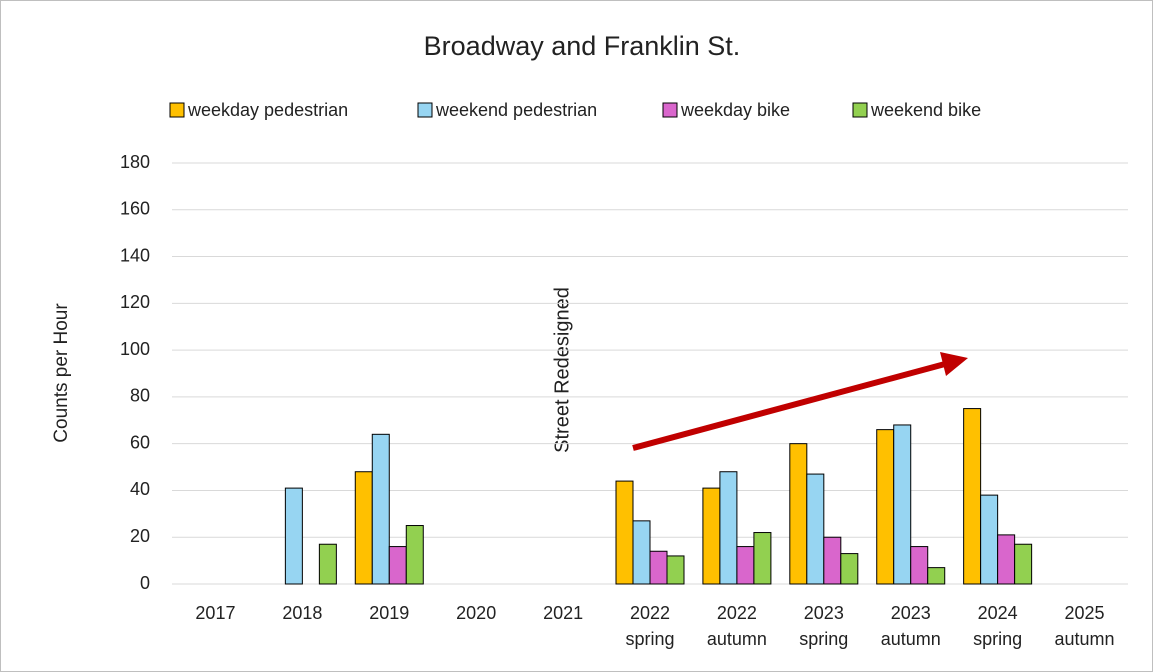  What do you see at coordinates (140, 489) in the screenshot?
I see `y-tick-label: 40` at bounding box center [140, 489].